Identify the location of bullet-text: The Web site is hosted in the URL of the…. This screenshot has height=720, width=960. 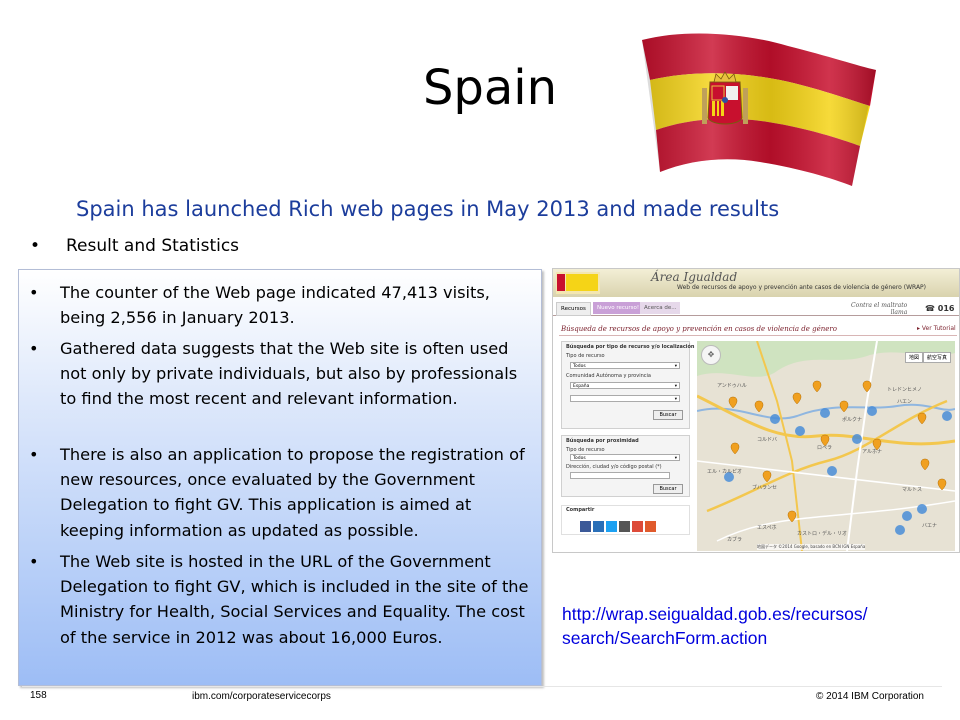
(294, 599).